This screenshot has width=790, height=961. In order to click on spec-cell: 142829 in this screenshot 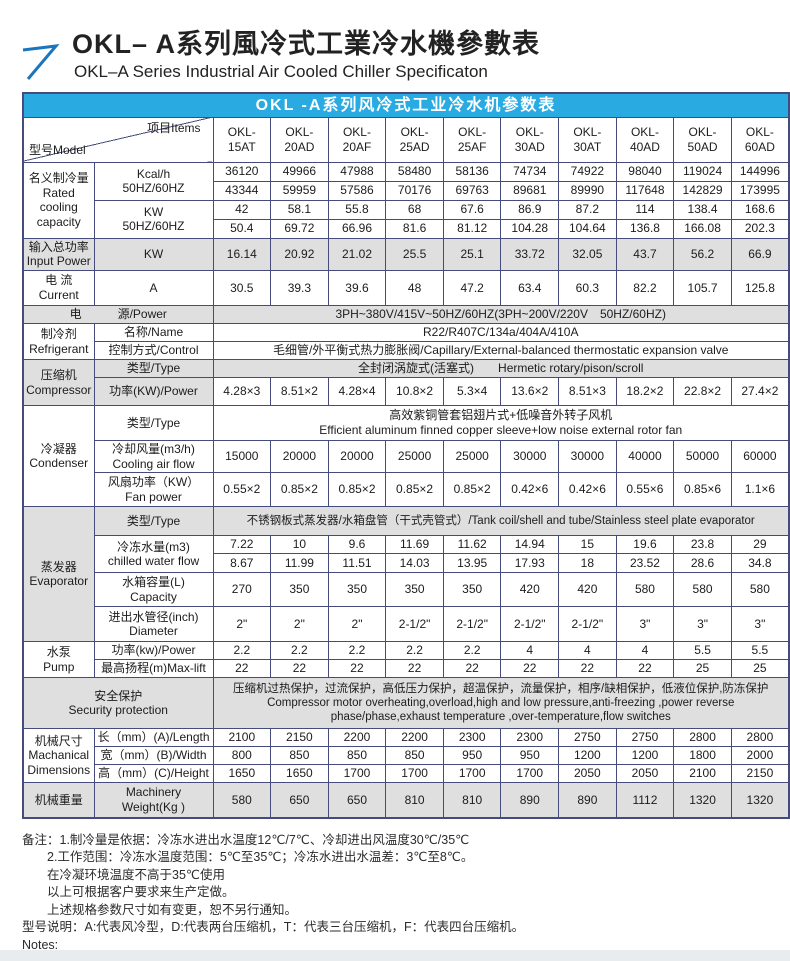, I will do `click(702, 190)`.